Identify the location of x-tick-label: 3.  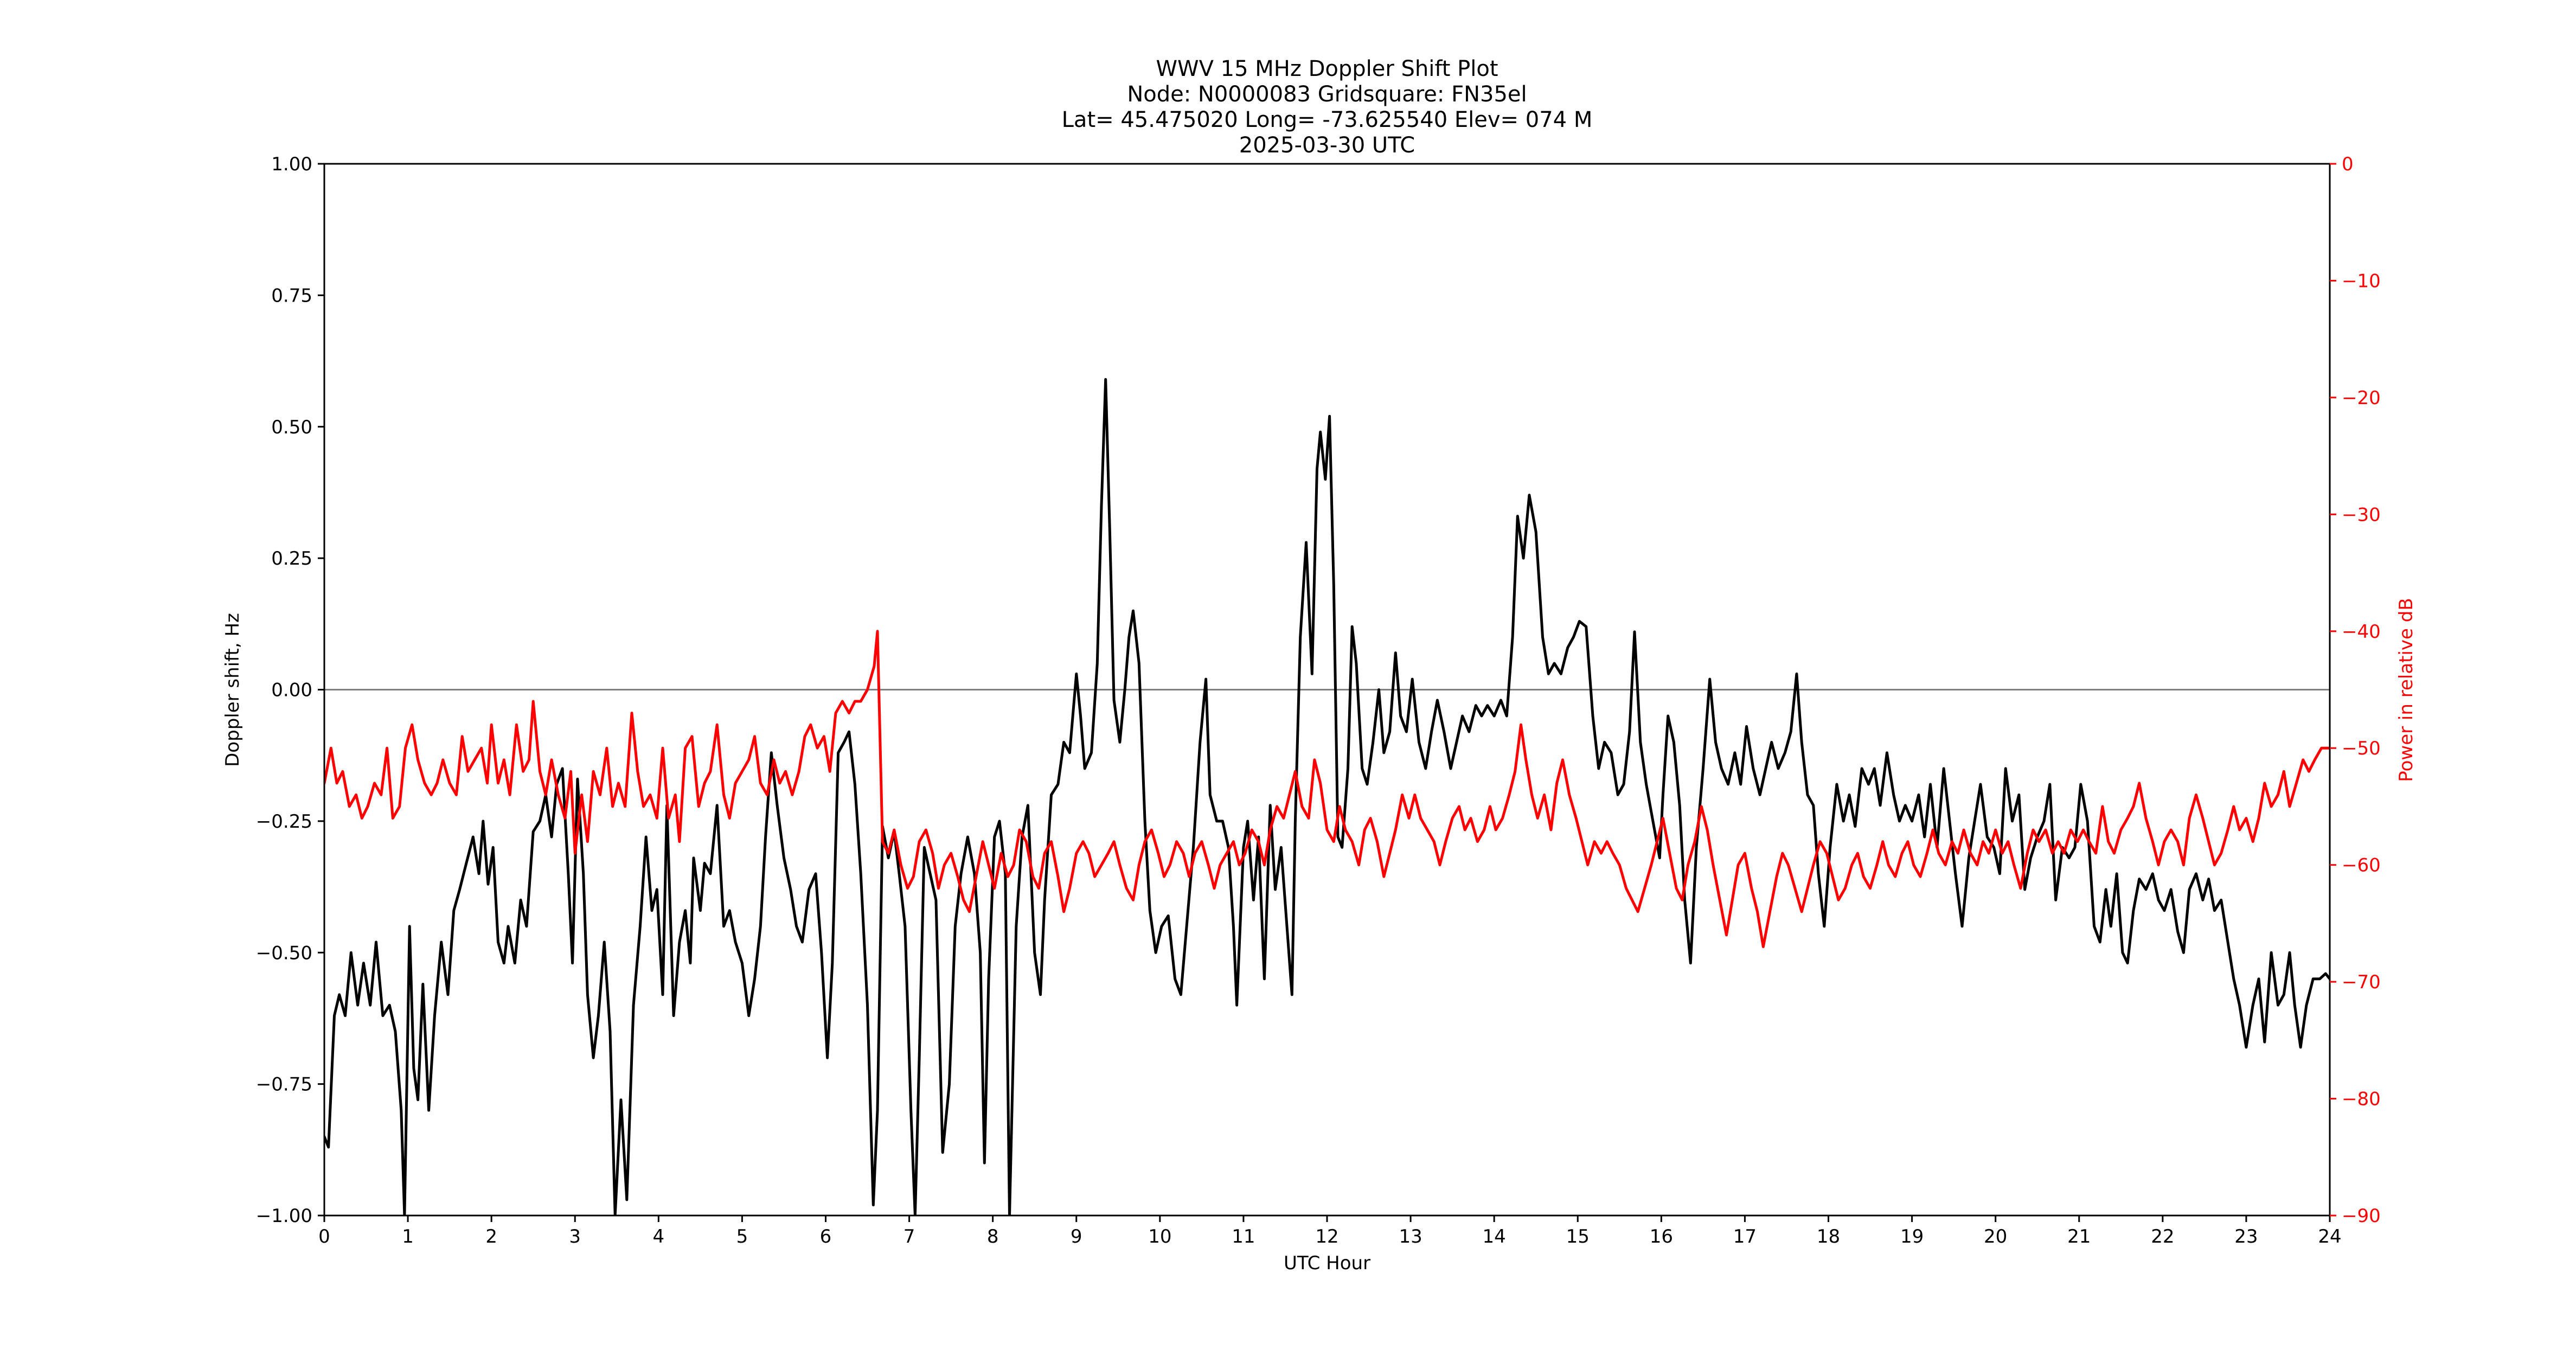
(575, 1237).